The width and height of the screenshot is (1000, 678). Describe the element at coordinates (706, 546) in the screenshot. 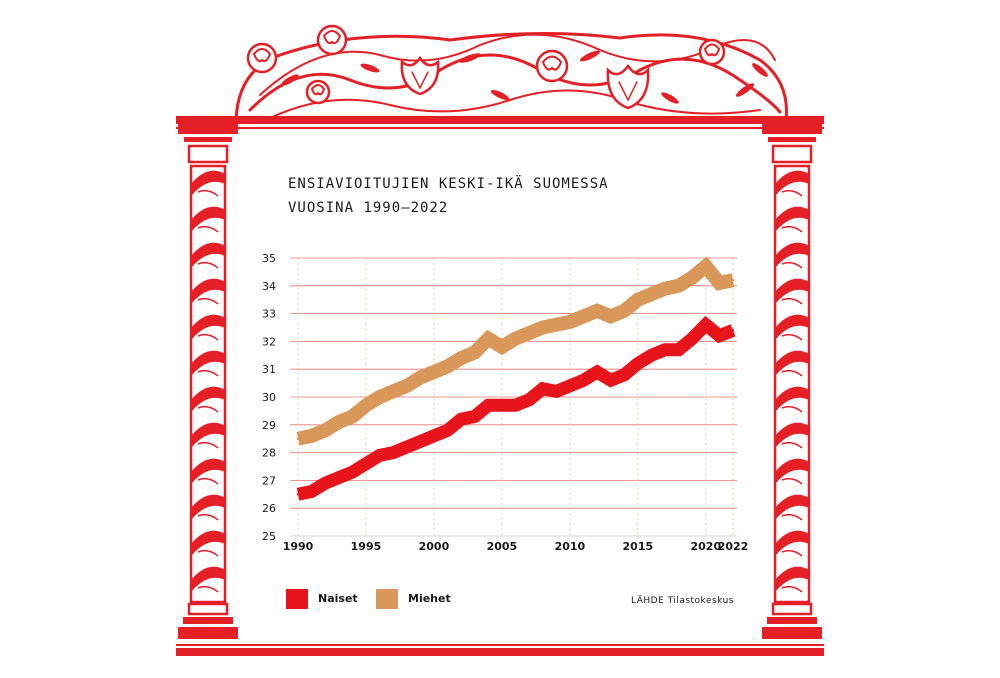

I see `x-tick-label: 2020` at that location.